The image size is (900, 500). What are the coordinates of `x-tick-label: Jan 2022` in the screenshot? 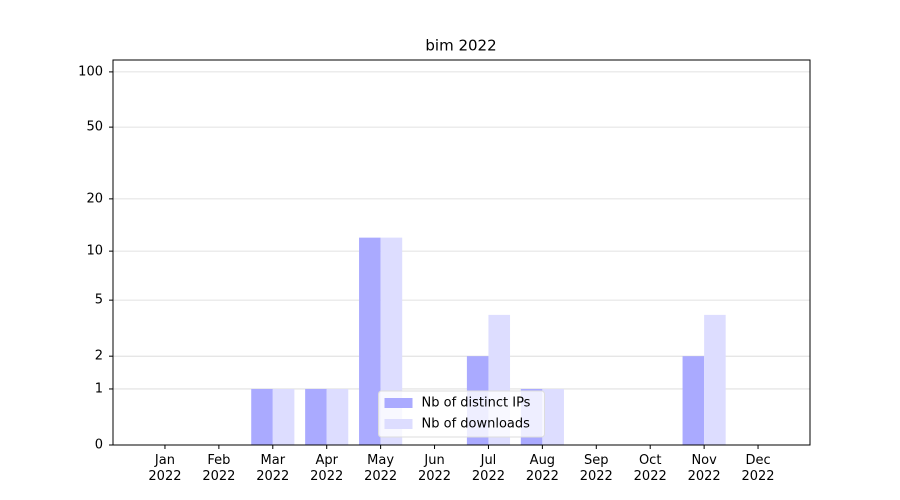 It's located at (165, 468).